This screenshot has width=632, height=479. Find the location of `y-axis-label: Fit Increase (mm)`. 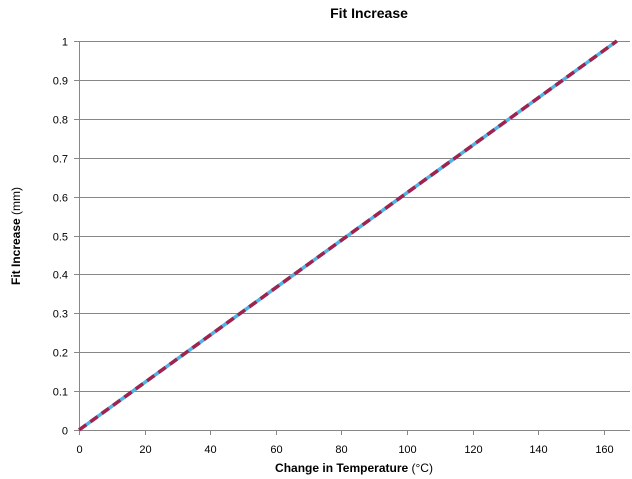

y-axis-label: Fit Increase (mm) is located at coordinates (16, 236).